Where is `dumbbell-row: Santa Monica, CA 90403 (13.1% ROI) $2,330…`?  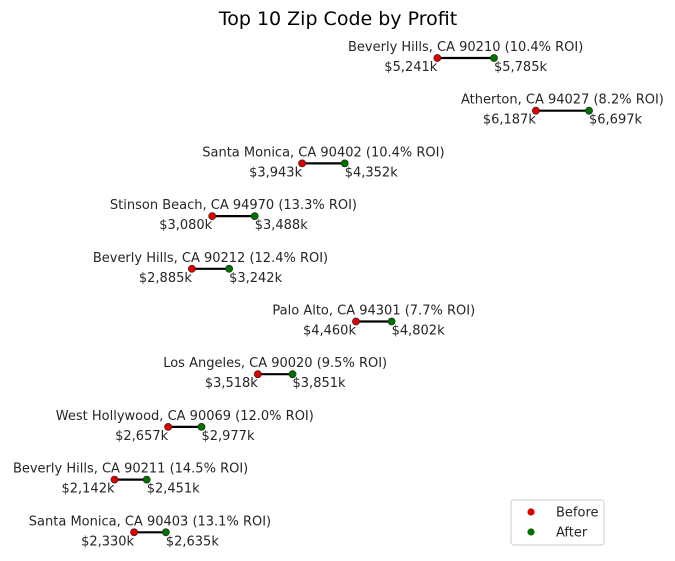 dumbbell-row: Santa Monica, CA 90403 (13.1% ROI) $2,330… is located at coordinates (150, 531).